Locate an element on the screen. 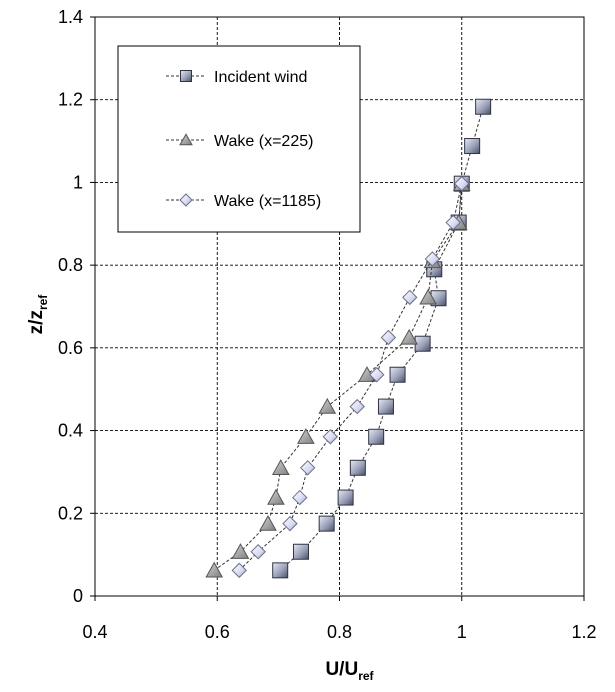 The width and height of the screenshot is (615, 692). y-tick-label: 1.4 is located at coordinates (70, 17).